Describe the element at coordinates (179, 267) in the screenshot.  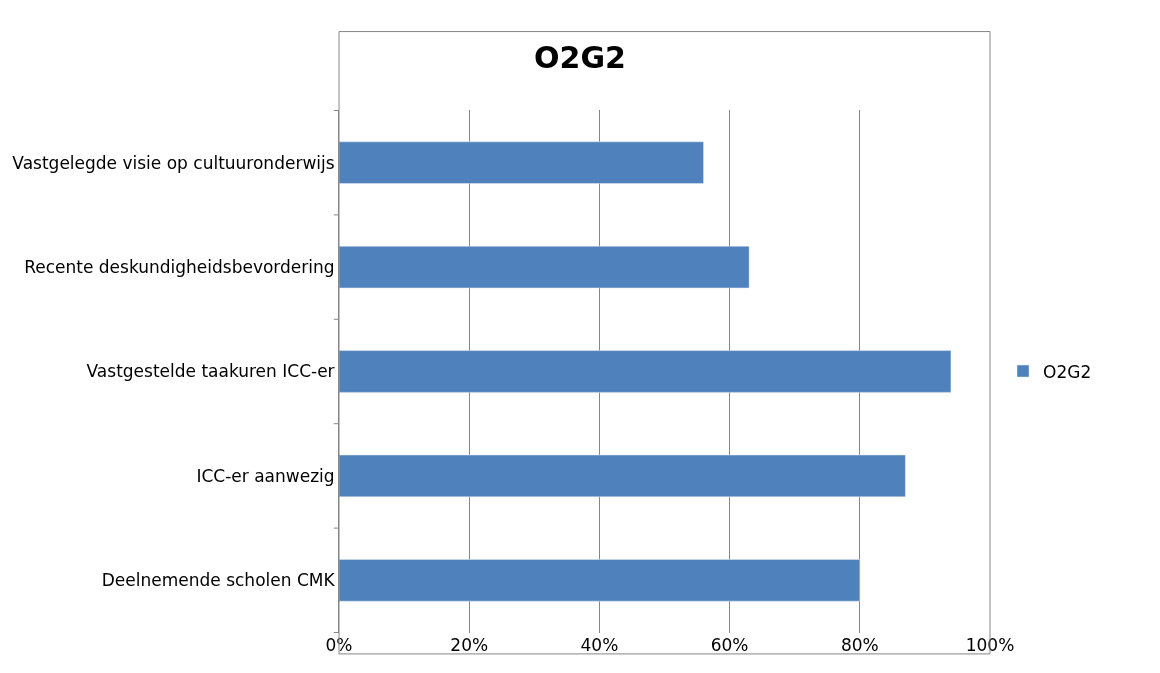
I see `y-tick-label: Recente deskundigheidsbevordering` at that location.